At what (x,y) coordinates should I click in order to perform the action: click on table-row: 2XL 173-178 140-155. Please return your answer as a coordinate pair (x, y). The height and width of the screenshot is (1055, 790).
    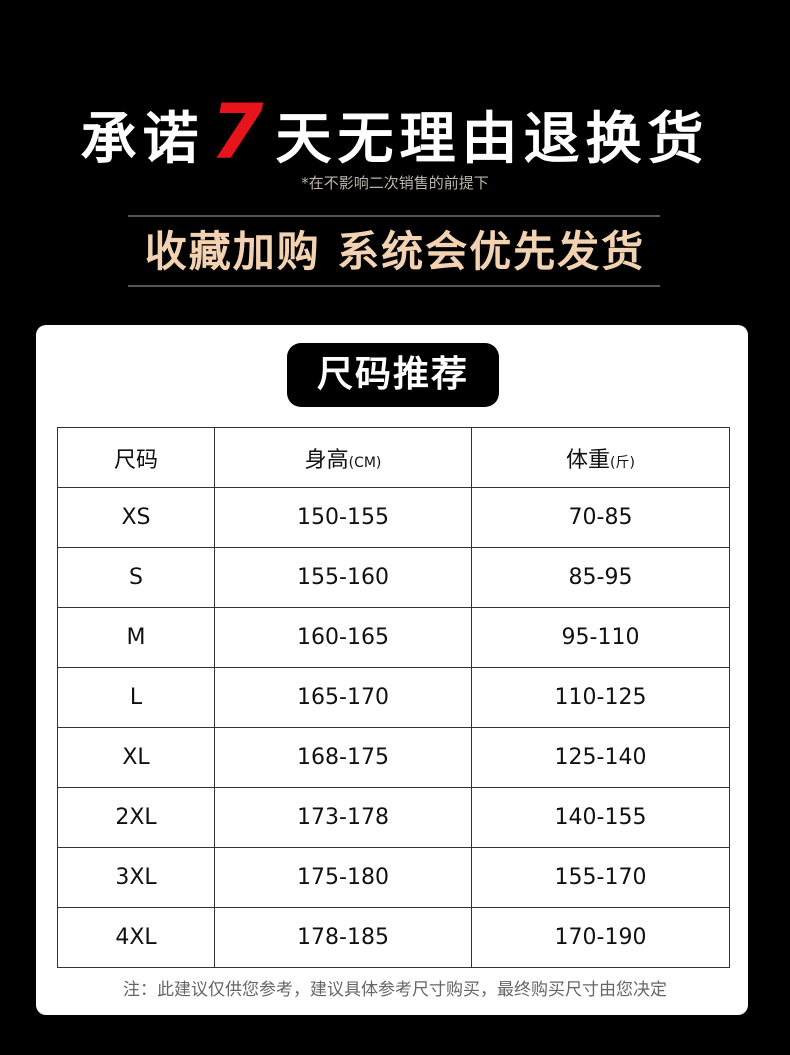
    Looking at the image, I should click on (393, 817).